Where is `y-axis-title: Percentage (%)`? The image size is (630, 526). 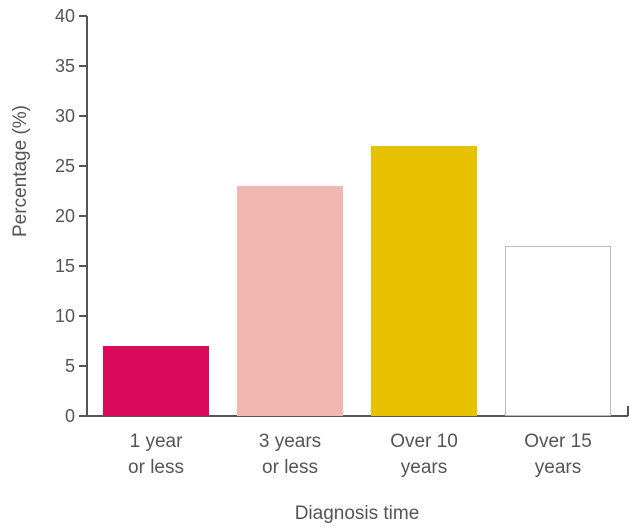 y-axis-title: Percentage (%) is located at coordinates (20, 171).